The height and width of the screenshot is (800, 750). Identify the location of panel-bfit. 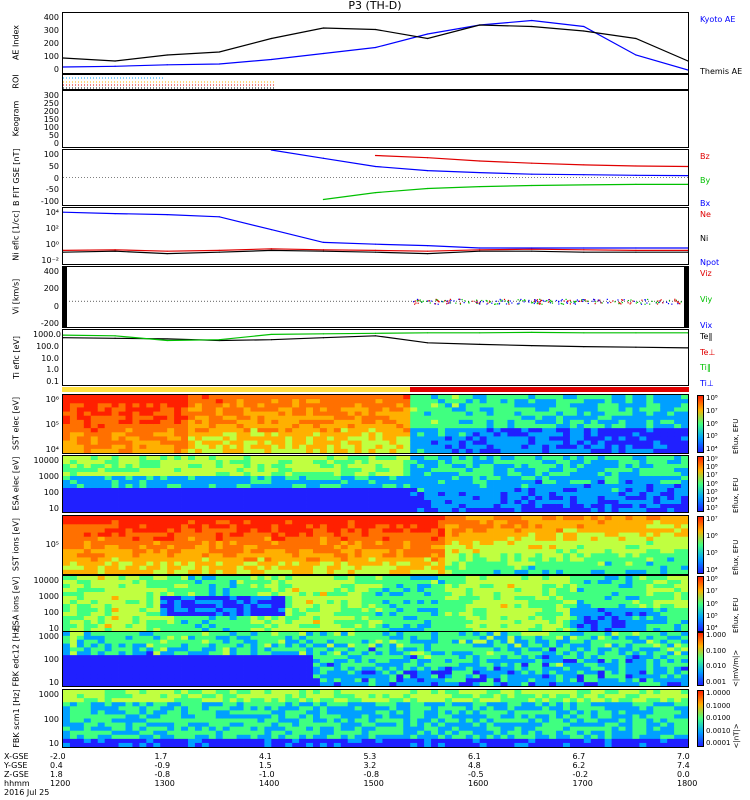
(375, 177).